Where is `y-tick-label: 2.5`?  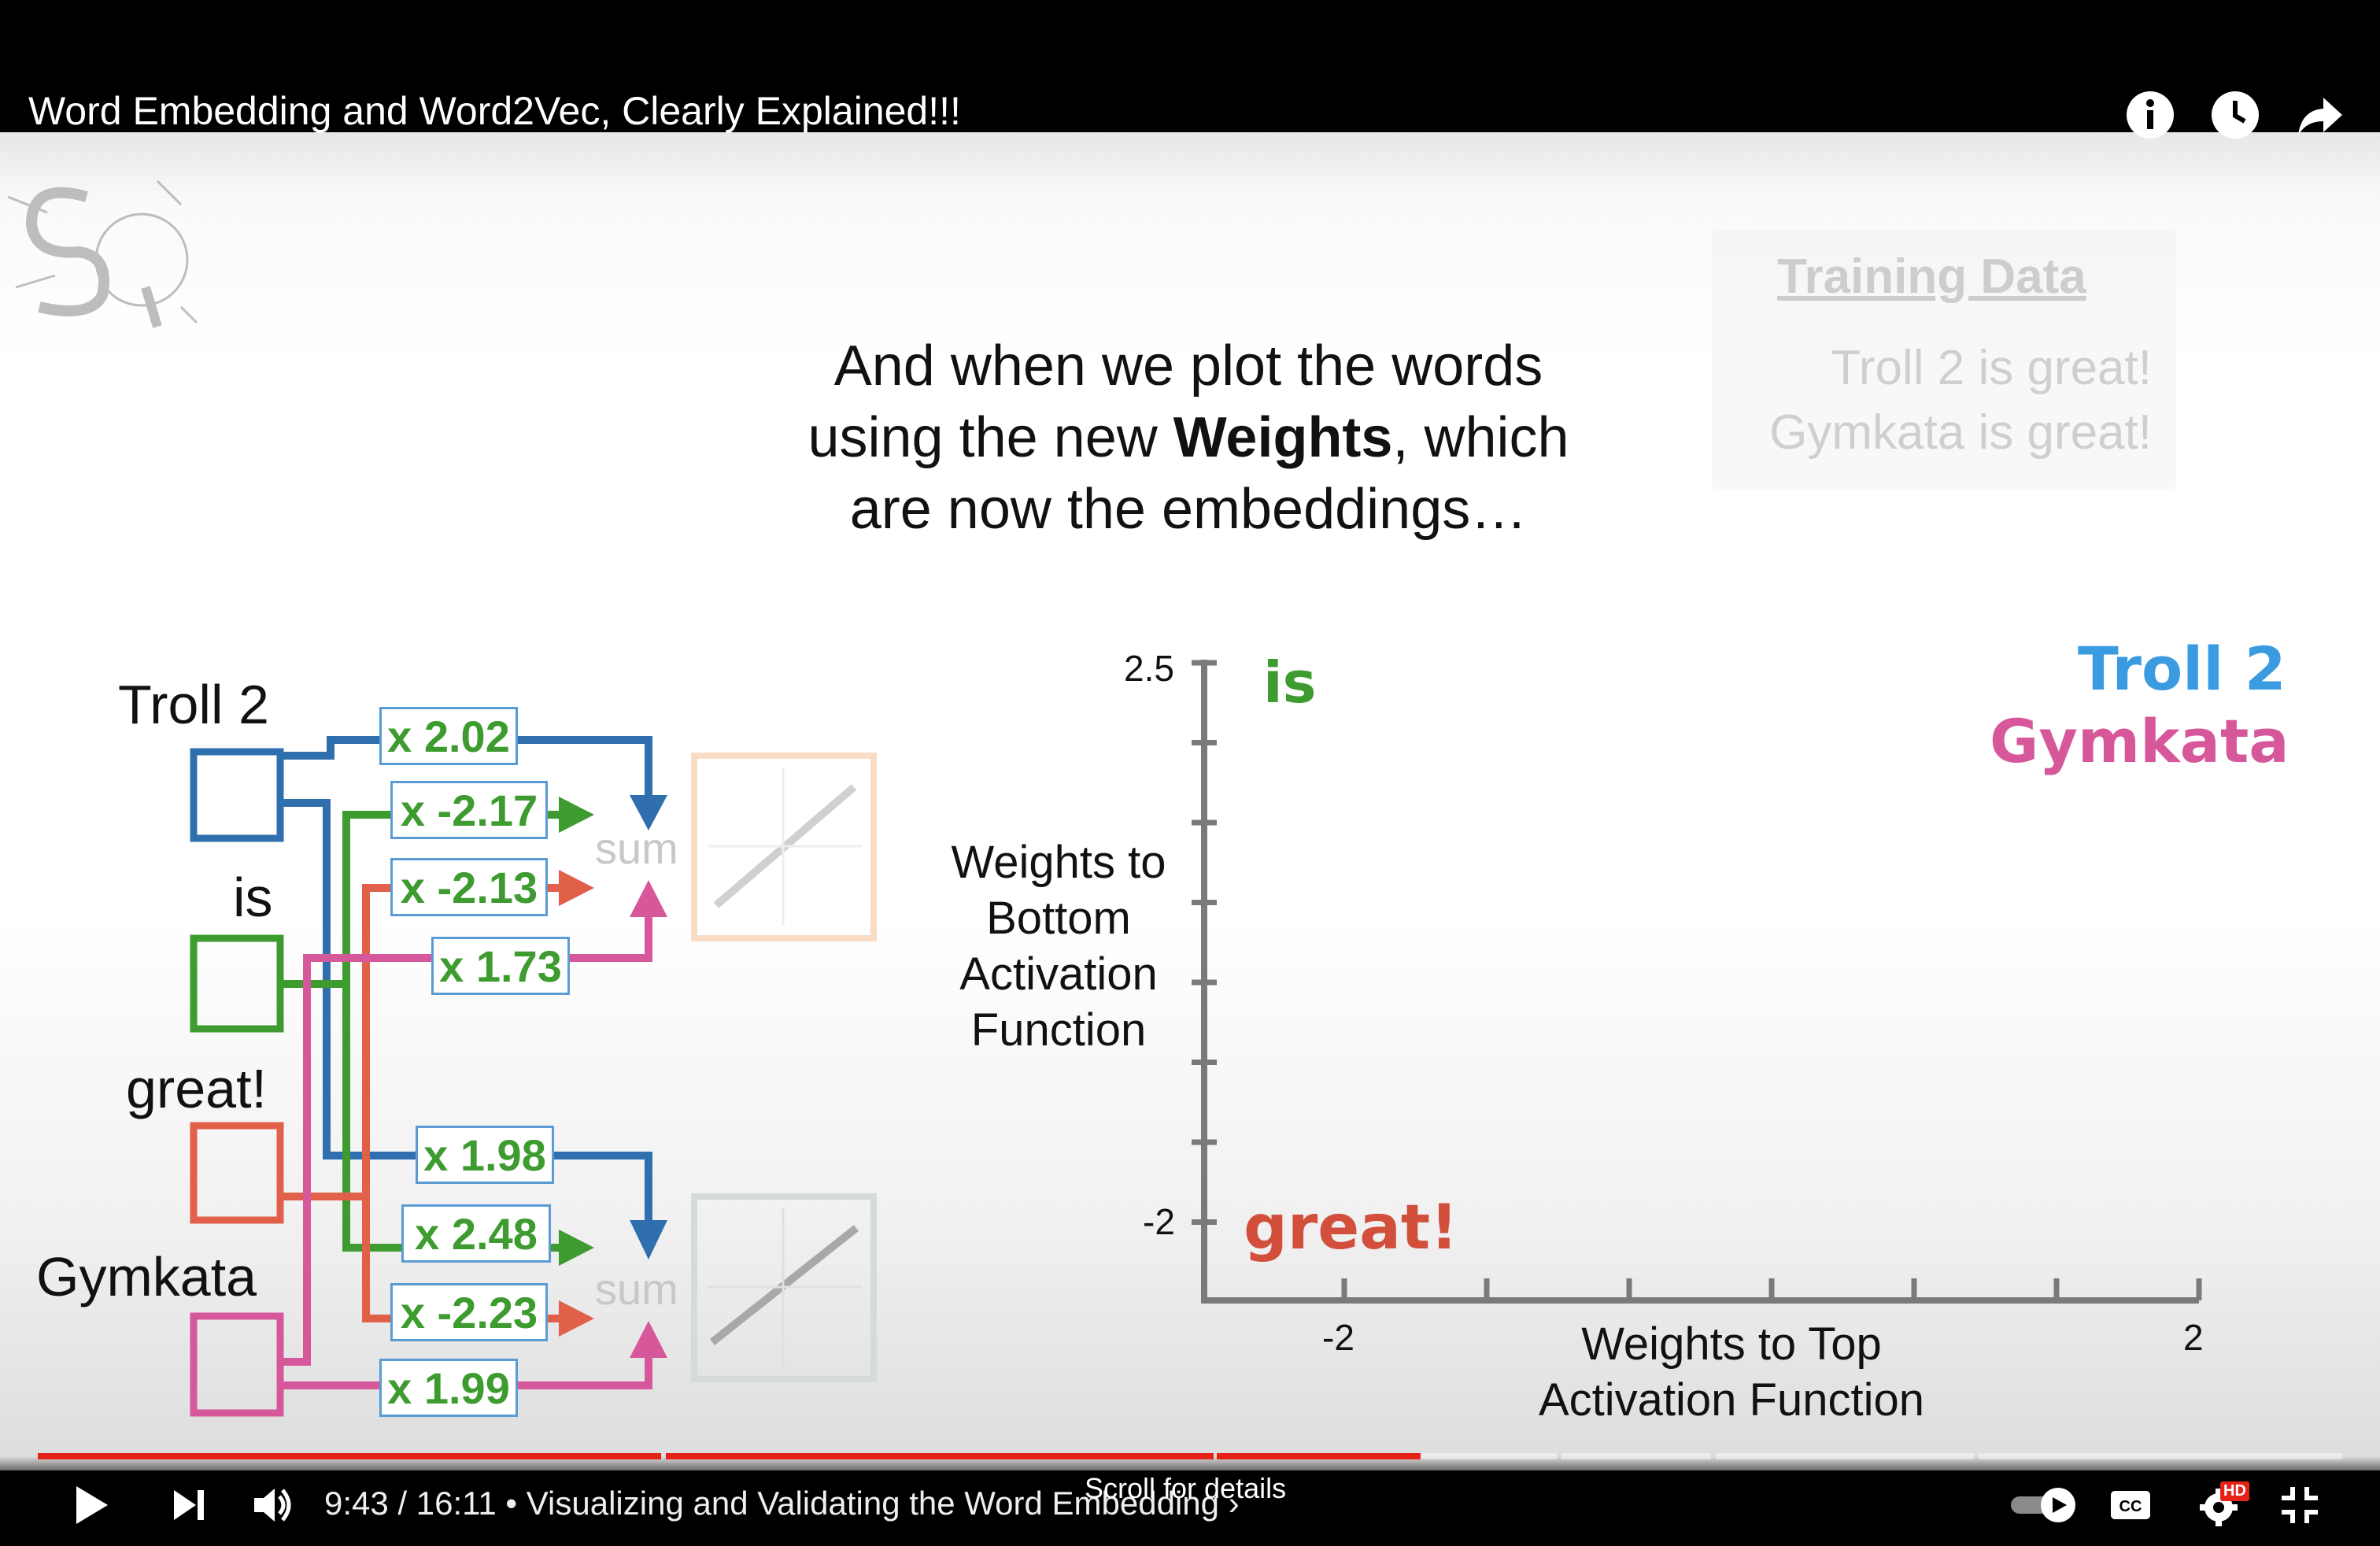 y-tick-label: 2.5 is located at coordinates (1149, 669).